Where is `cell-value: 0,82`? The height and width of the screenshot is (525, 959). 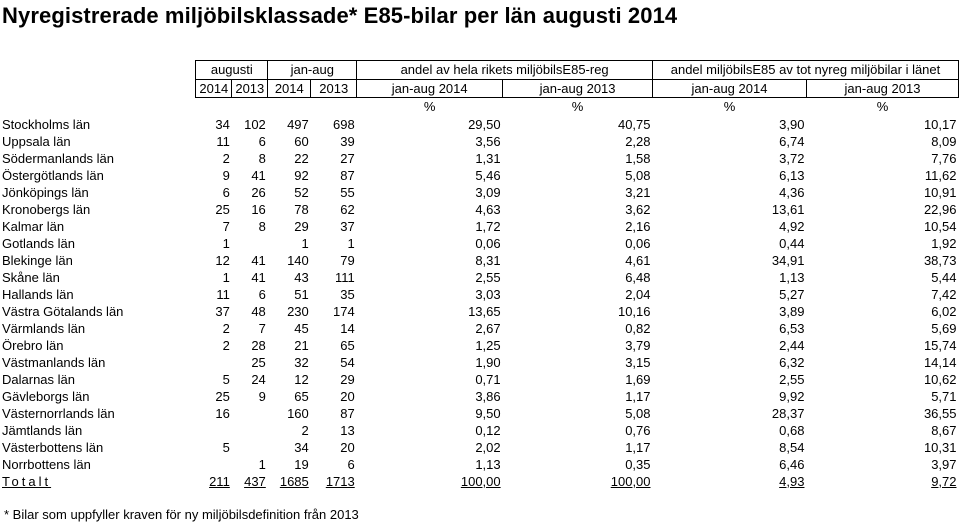
cell-value: 0,82 is located at coordinates (638, 328).